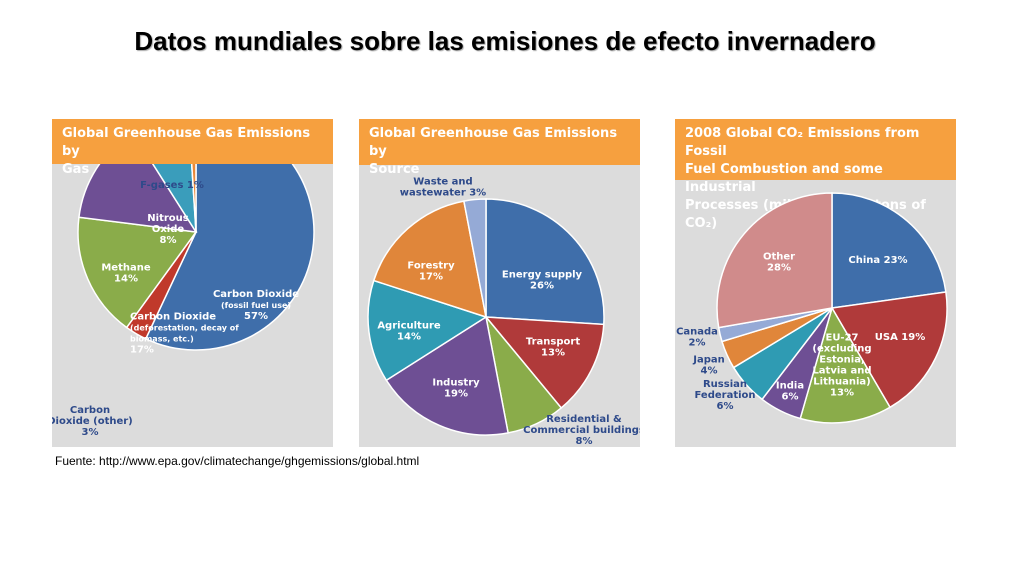 This screenshot has width=1024, height=576. I want to click on pie-slice-forestry, so click(429, 259).